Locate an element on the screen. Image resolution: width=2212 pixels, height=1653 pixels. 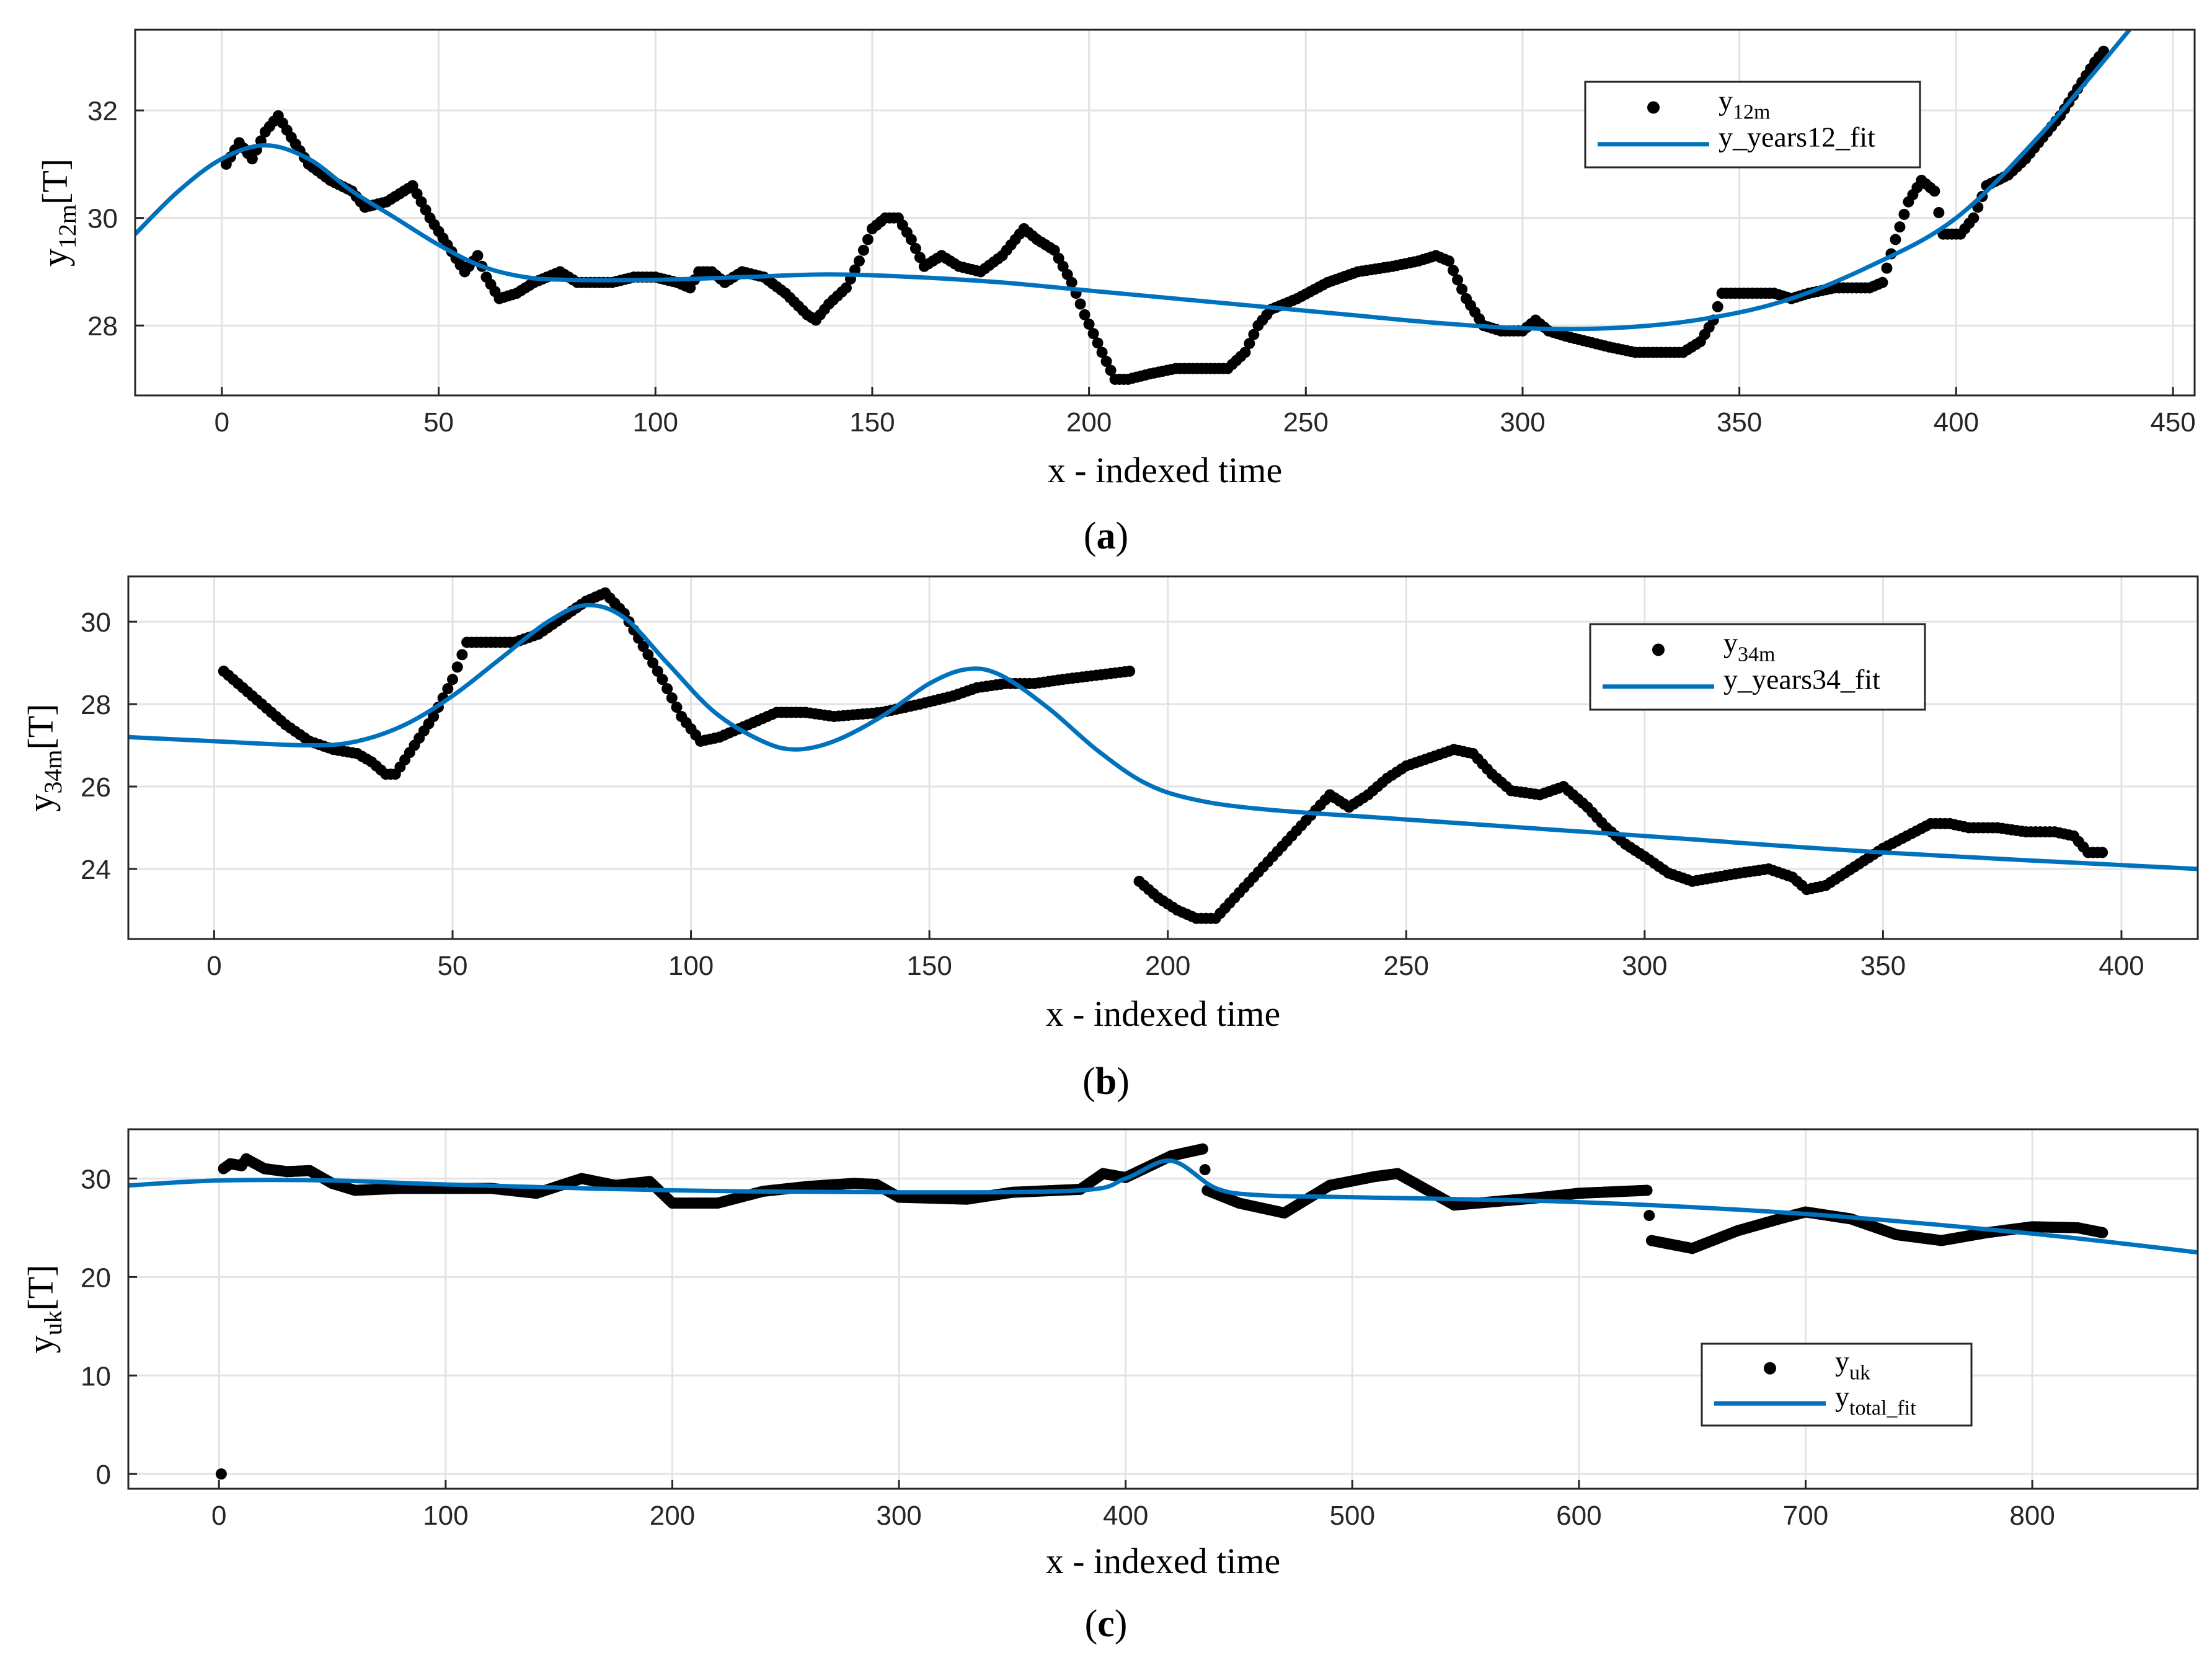
x-tick-label-a: 350 is located at coordinates (1739, 422).